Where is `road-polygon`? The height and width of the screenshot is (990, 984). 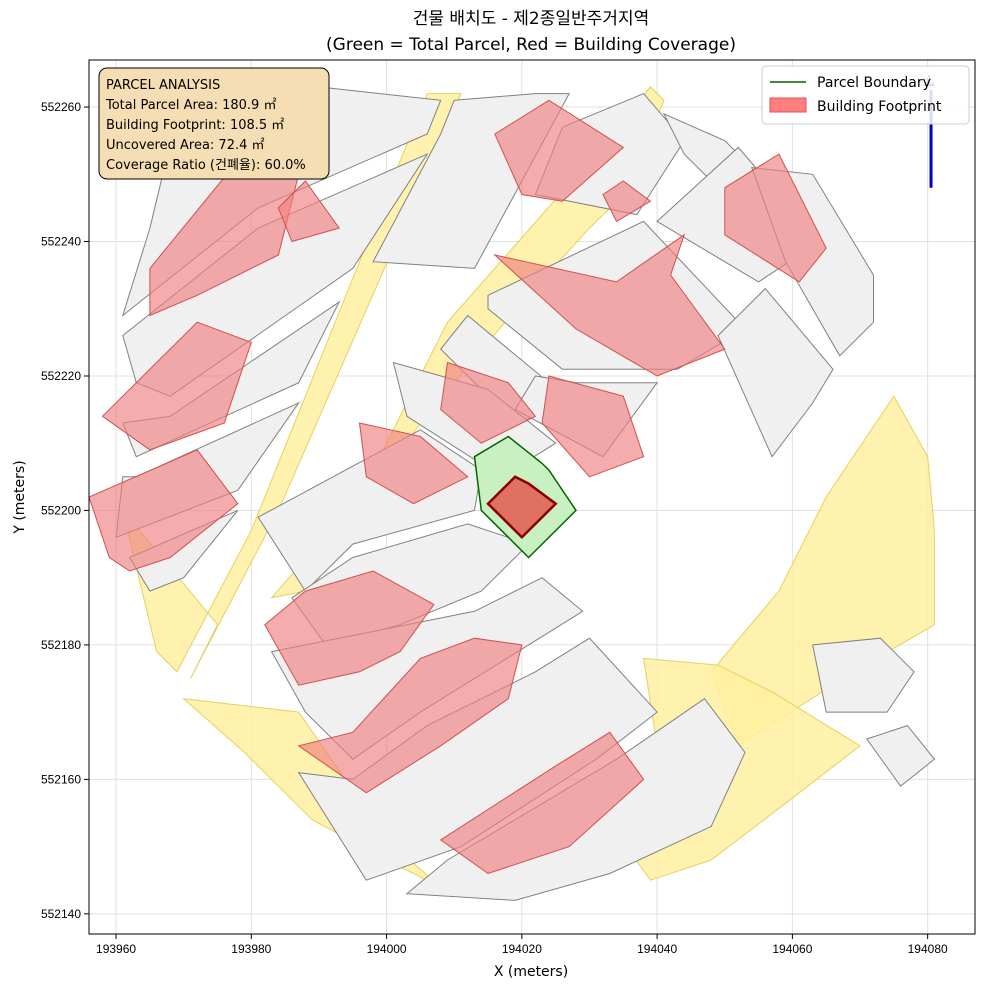 road-polygon is located at coordinates (822, 571).